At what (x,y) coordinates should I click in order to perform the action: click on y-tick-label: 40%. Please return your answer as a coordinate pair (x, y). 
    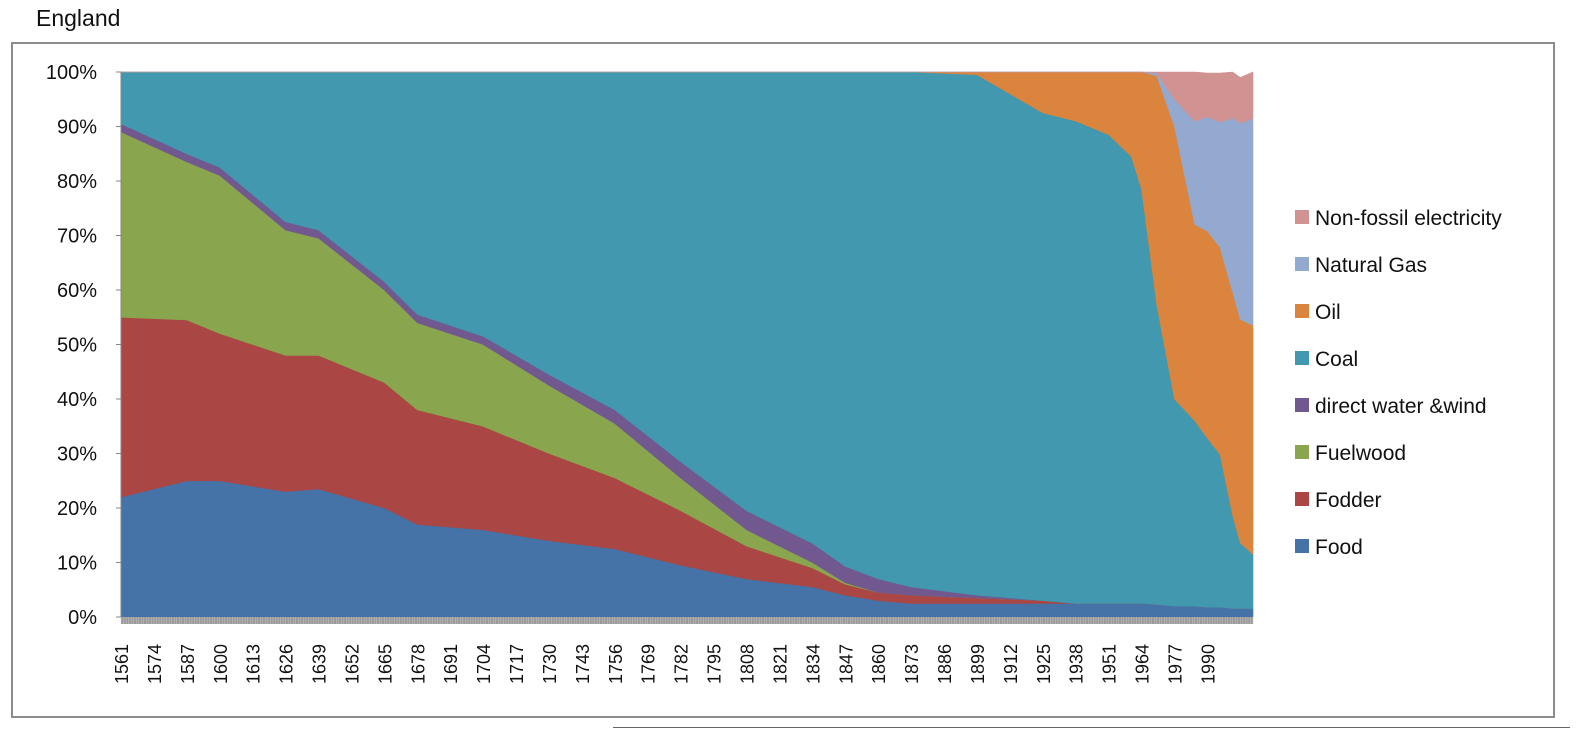
    Looking at the image, I should click on (77, 400).